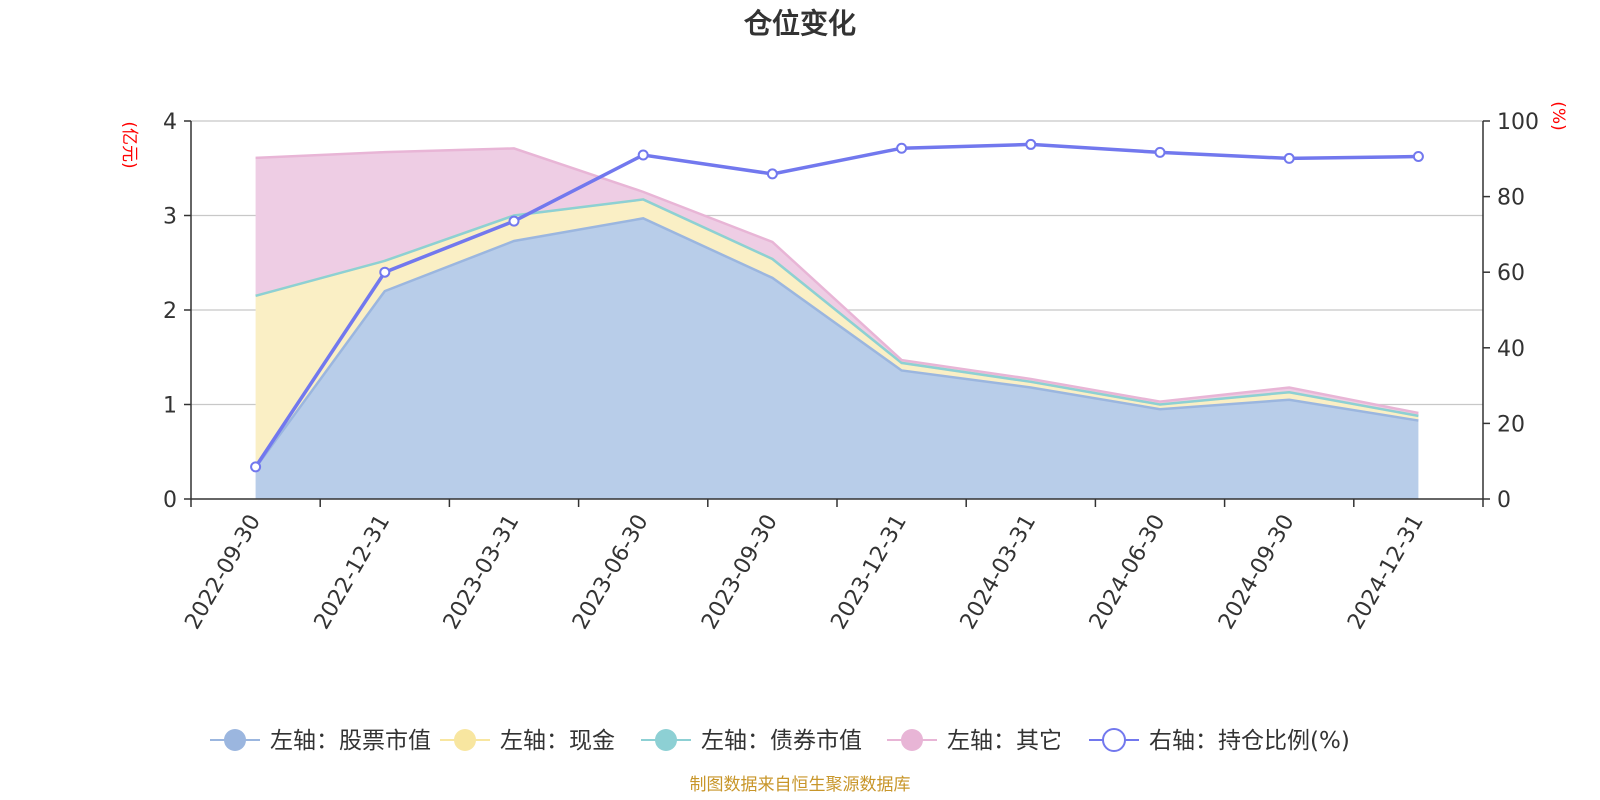  Describe the element at coordinates (170, 500) in the screenshot. I see `left-tick-label: 0` at that location.